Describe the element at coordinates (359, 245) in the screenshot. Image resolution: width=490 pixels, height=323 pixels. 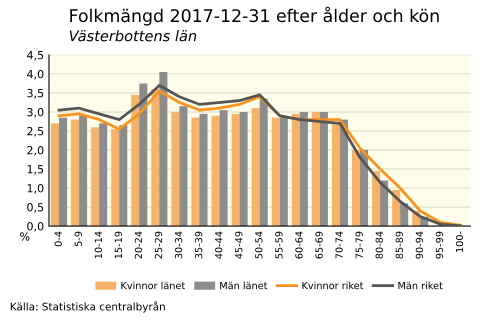
I see `x-tick-label: 75-79` at that location.